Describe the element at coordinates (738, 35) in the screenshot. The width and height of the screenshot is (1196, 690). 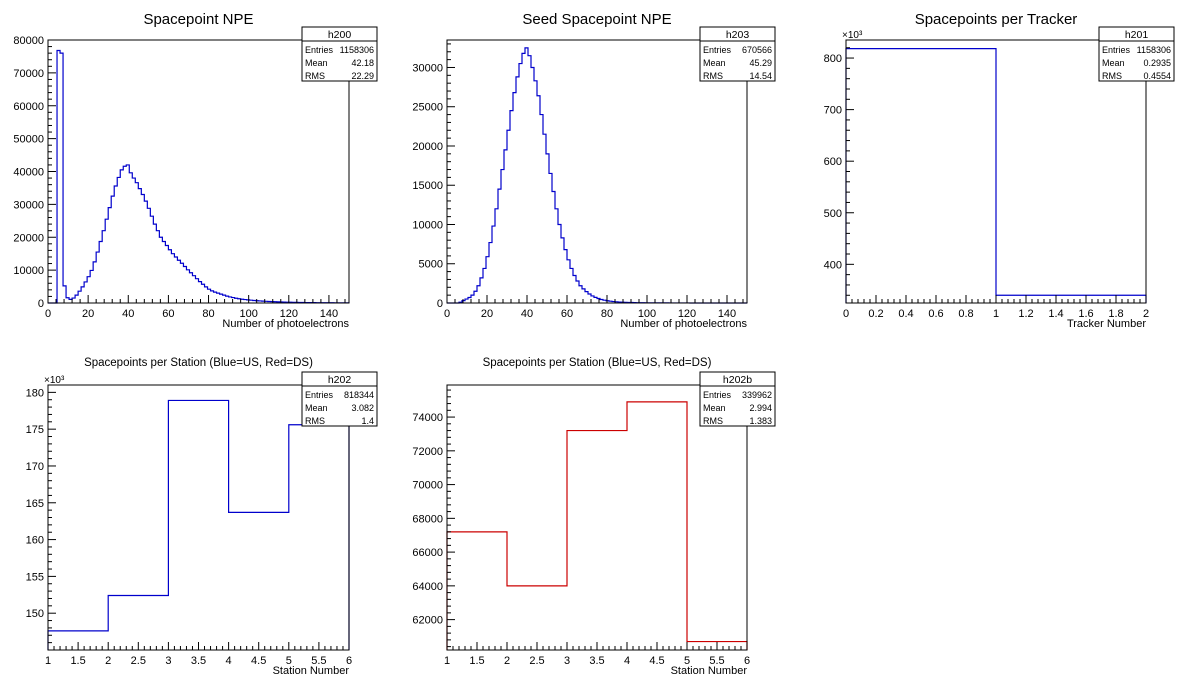
I see `stats-box-name: h203` at that location.